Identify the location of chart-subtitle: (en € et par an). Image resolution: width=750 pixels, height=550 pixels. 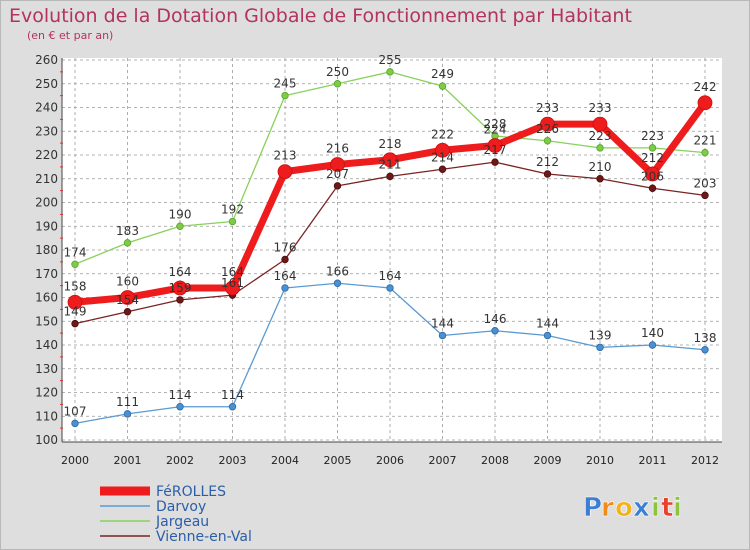
(70, 35).